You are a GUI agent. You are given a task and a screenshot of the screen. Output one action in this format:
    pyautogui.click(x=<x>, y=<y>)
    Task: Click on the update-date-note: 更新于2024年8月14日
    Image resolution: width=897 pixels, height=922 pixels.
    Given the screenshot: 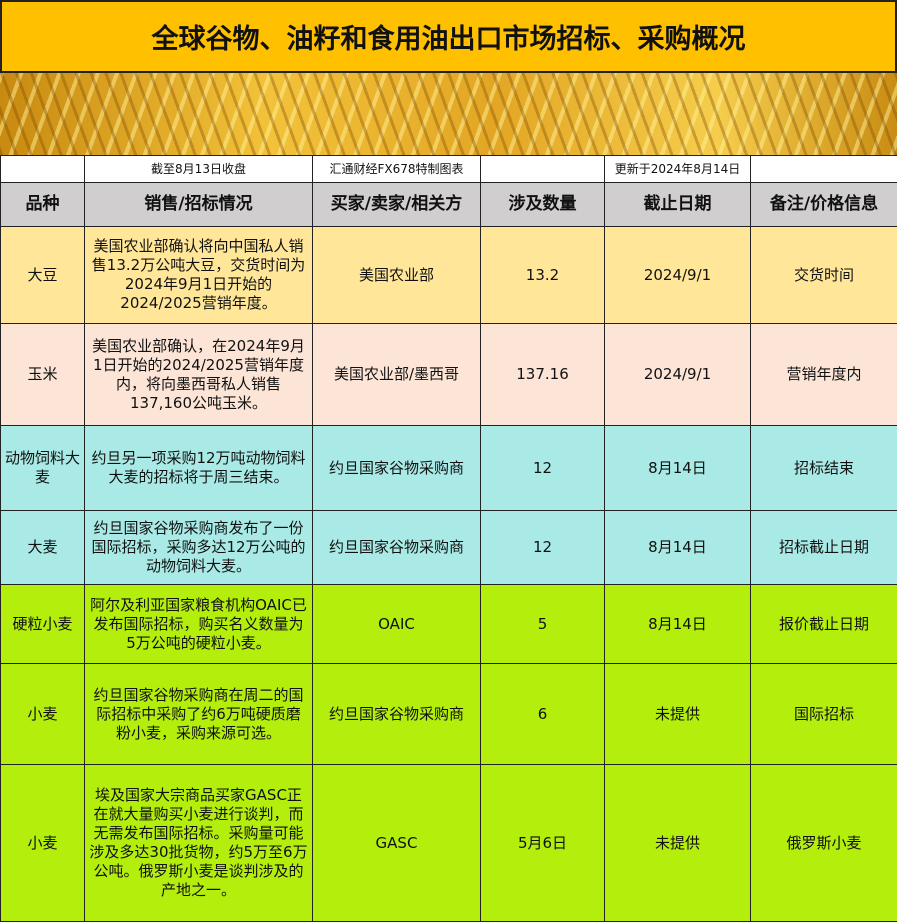 What is the action you would take?
    pyautogui.click(x=677, y=169)
    